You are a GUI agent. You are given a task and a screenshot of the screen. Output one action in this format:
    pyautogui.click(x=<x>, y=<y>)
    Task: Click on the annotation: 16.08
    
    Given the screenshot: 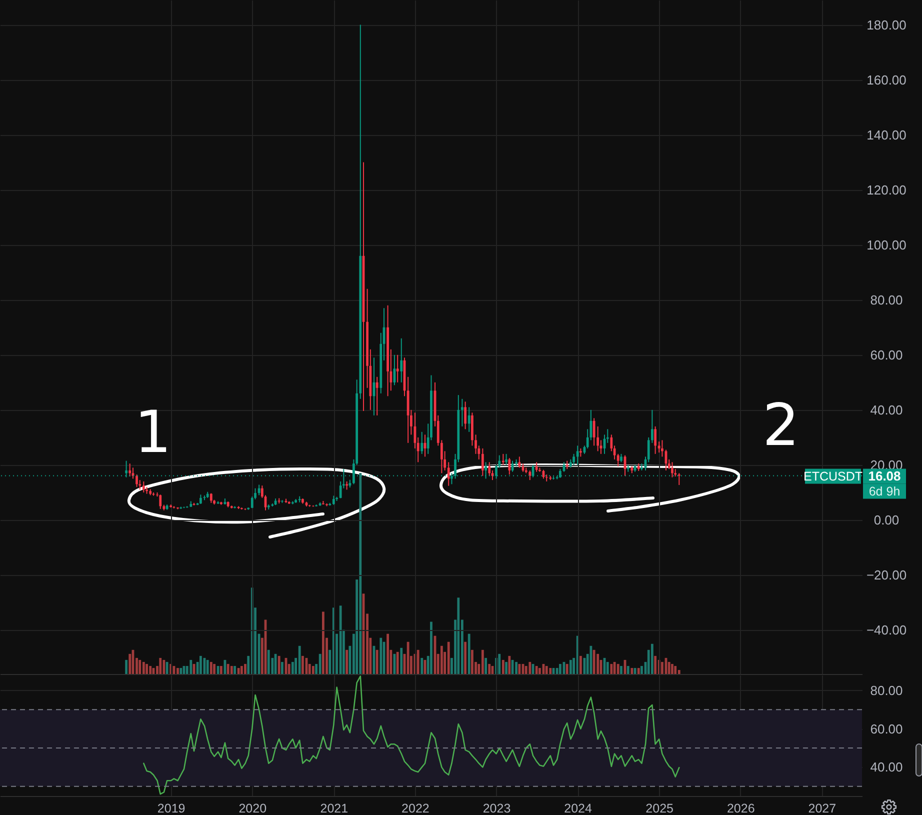 What is the action you would take?
    pyautogui.click(x=884, y=476)
    